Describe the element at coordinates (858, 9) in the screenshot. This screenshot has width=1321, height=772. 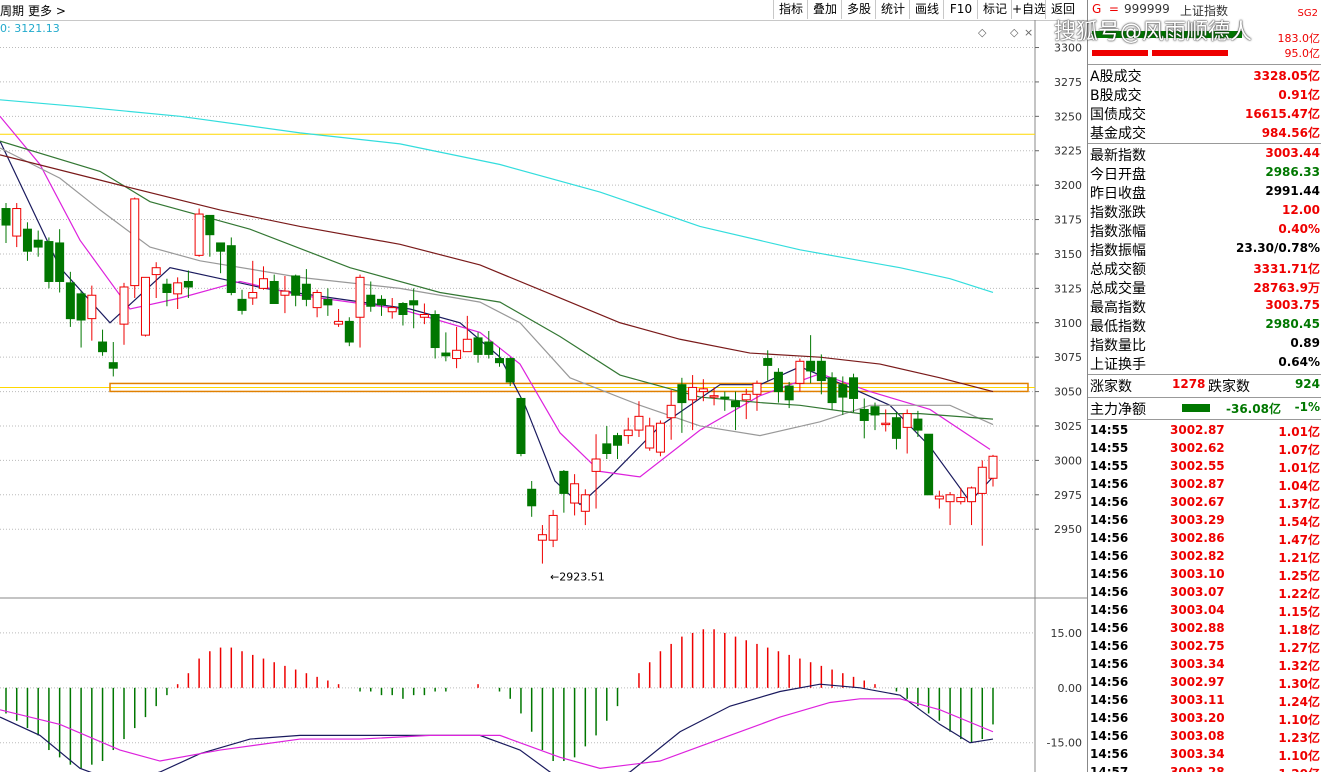
I see `toolbar-button-2: 多股` at that location.